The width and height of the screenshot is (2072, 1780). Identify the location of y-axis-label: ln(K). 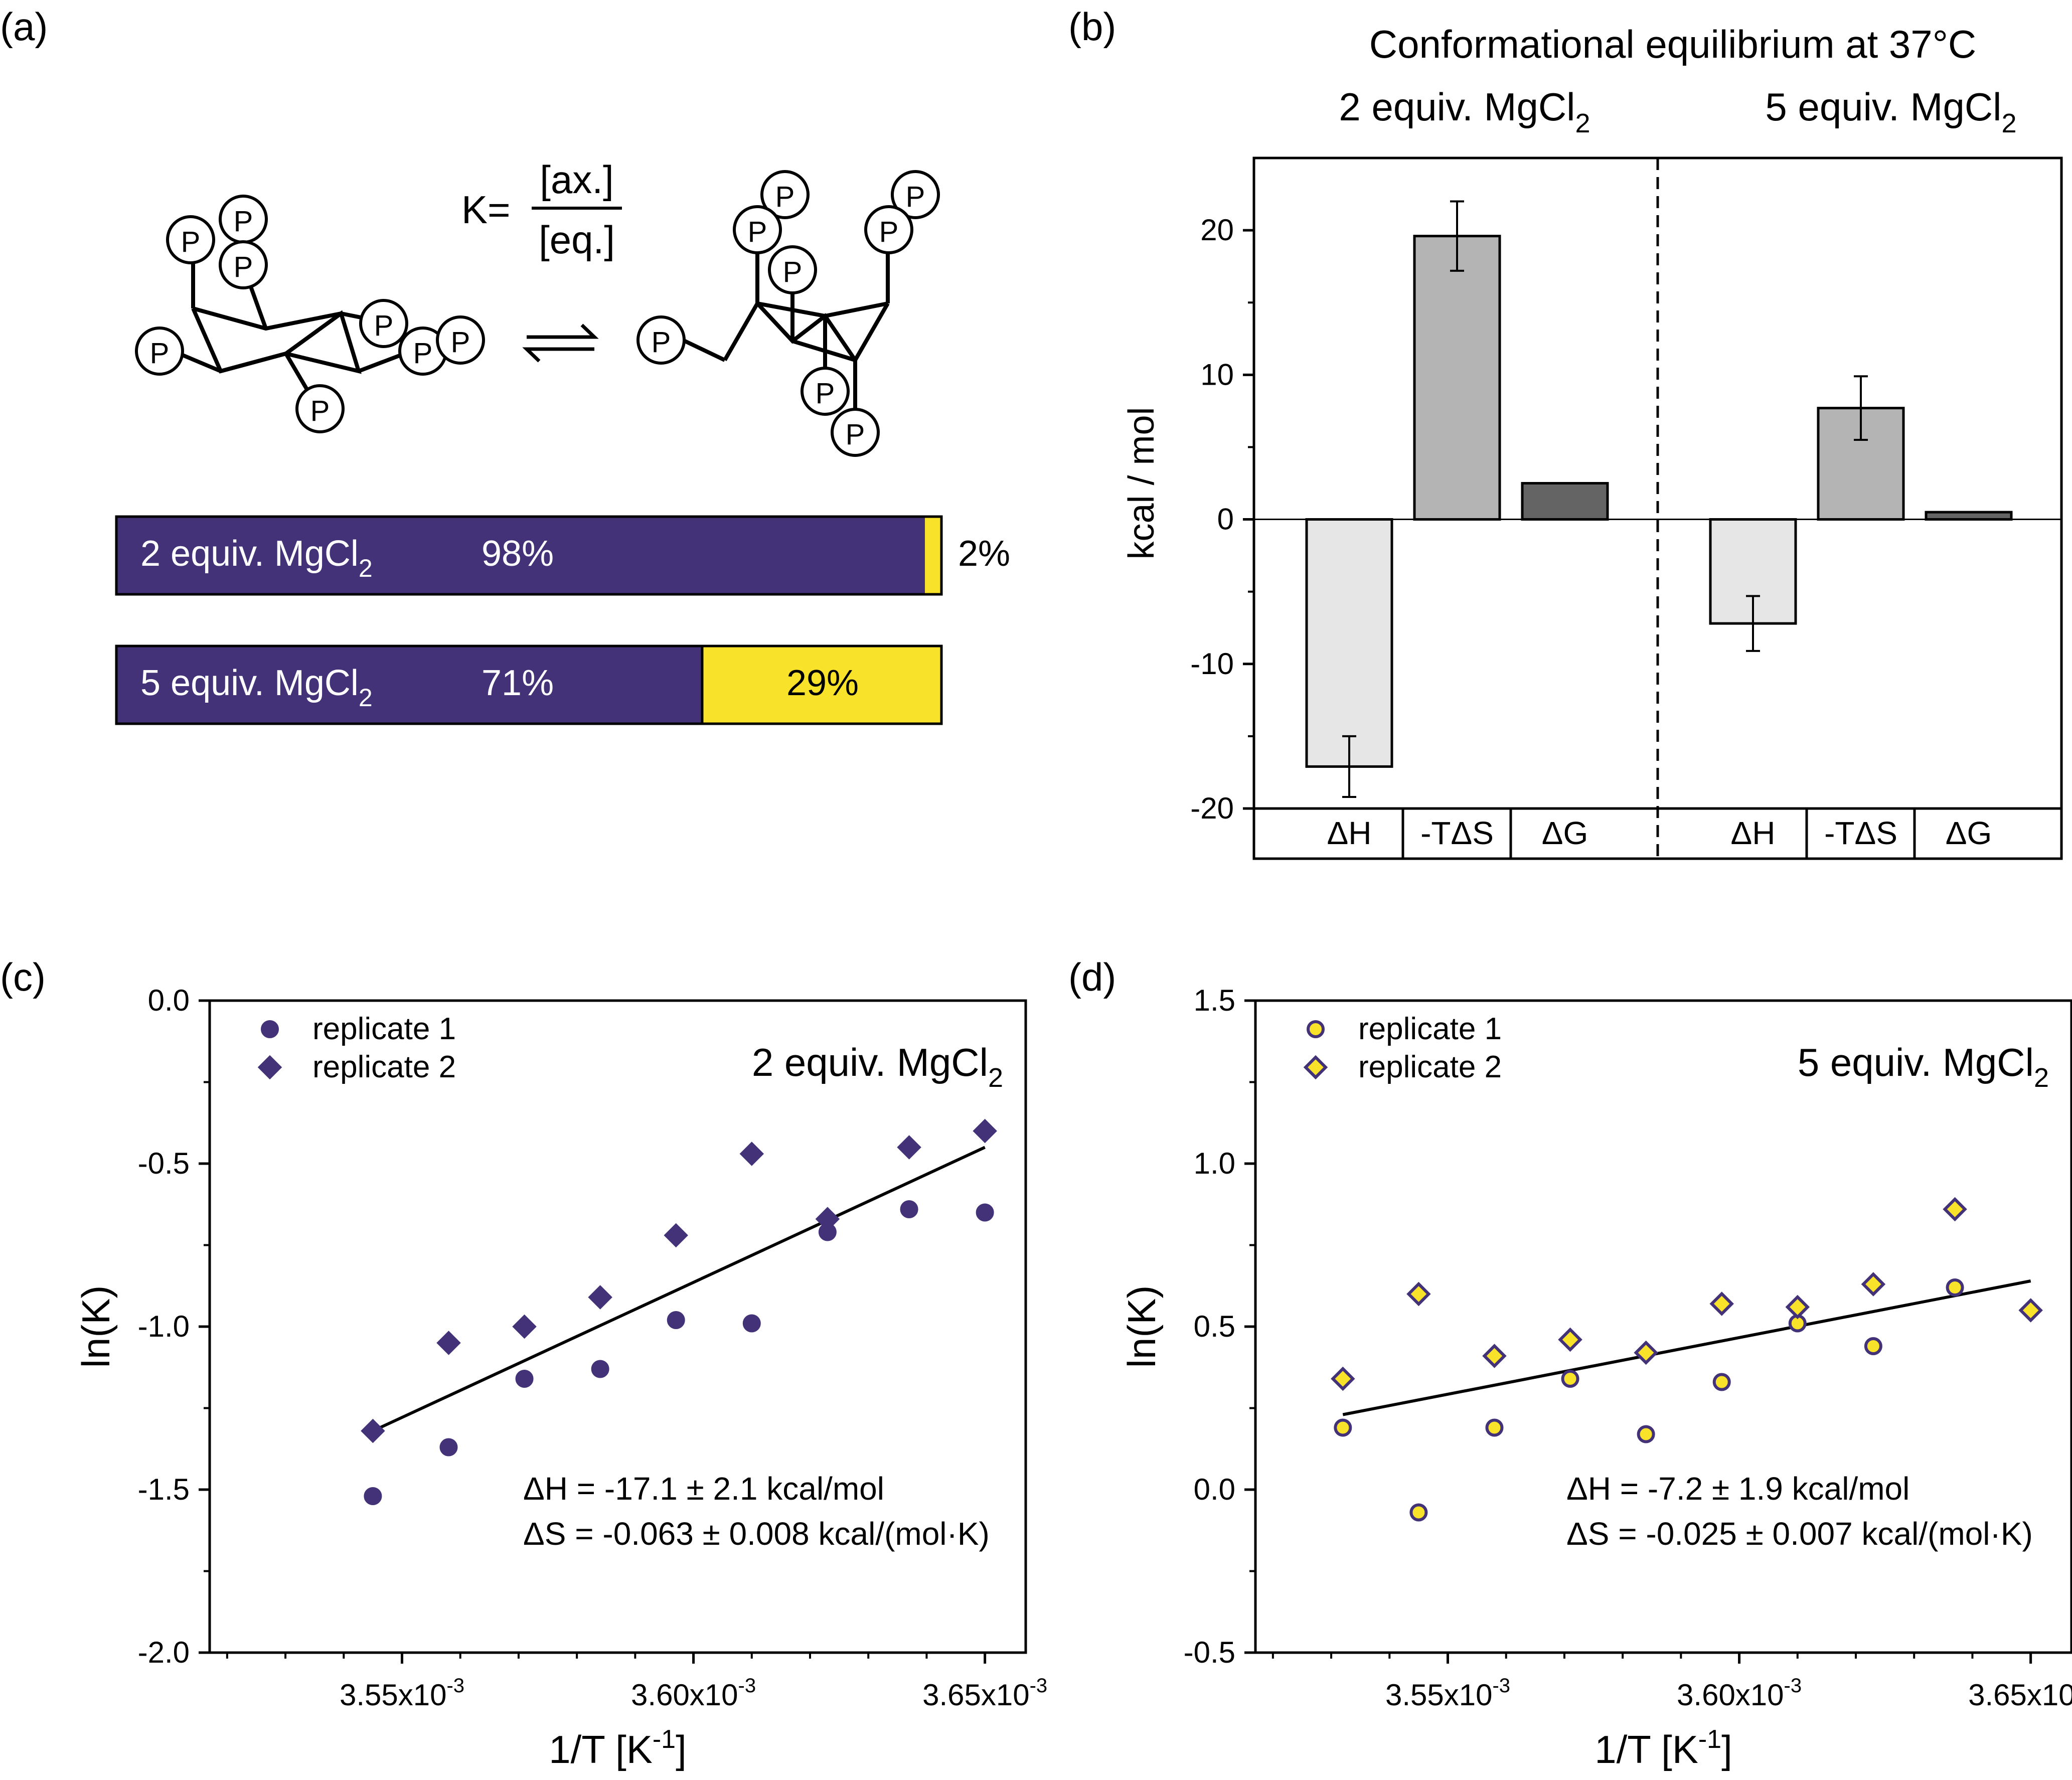
(96, 1326).